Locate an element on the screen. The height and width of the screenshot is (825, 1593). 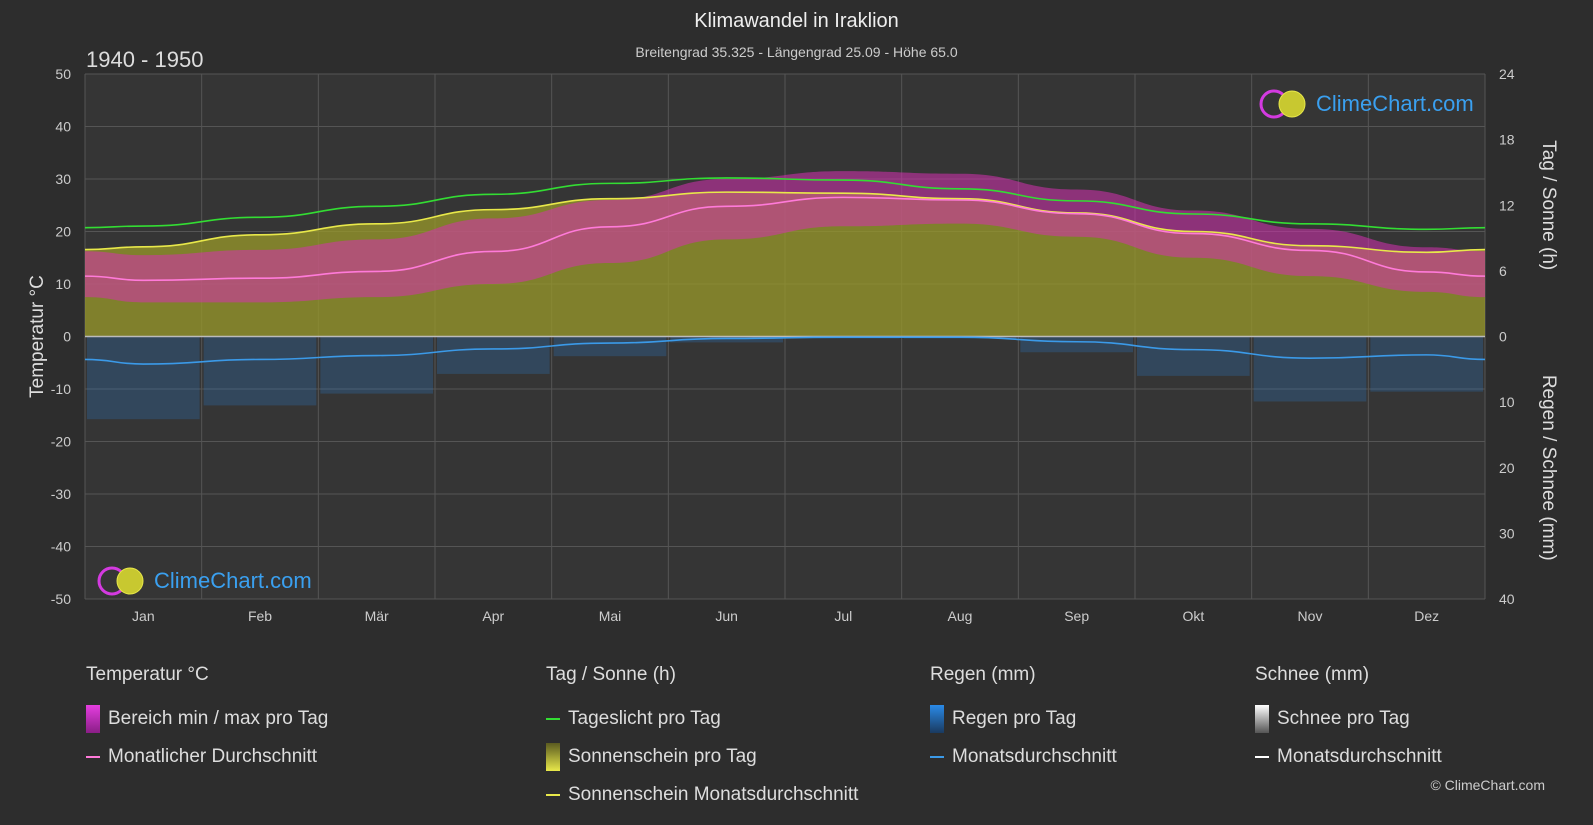
logo-top: ClimeChart.com is located at coordinates (1366, 104).